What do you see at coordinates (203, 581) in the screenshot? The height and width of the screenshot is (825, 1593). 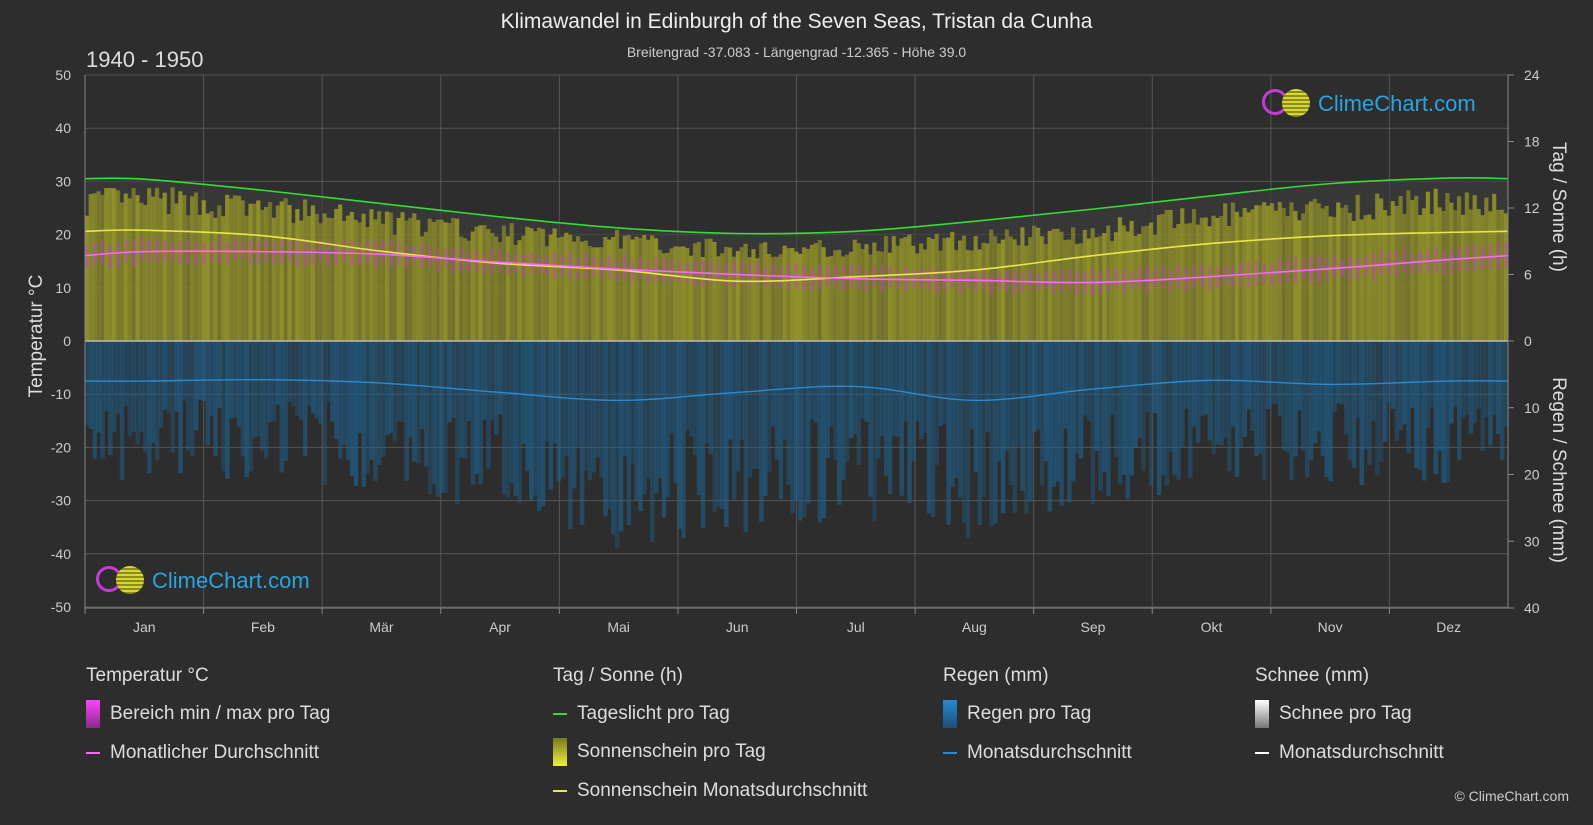 I see `logo-bottom: ClimeChart.com` at bounding box center [203, 581].